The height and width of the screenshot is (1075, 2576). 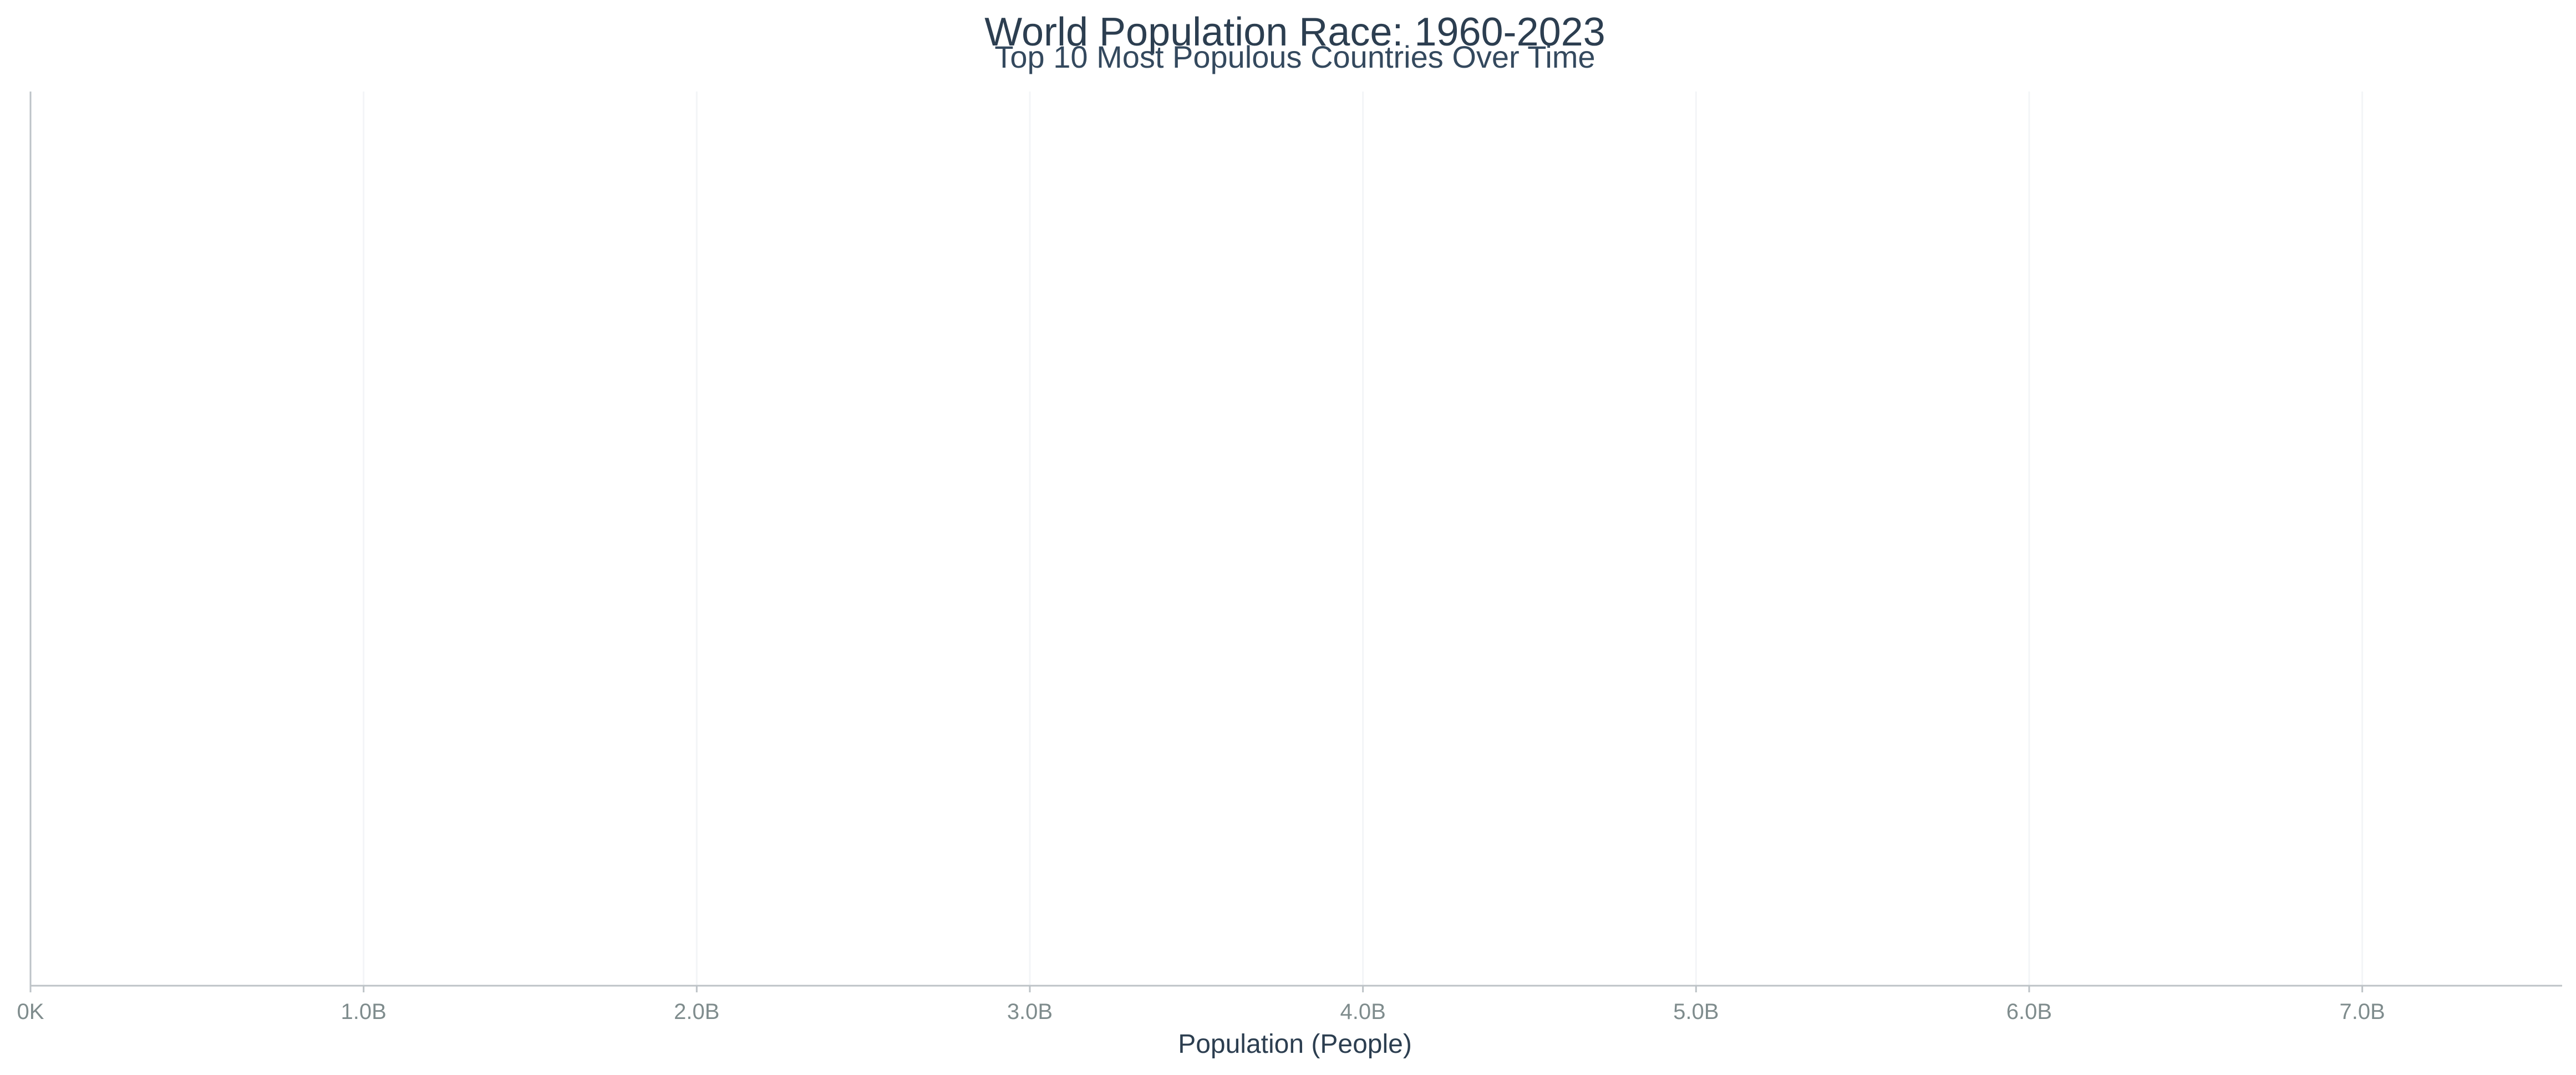 What do you see at coordinates (2362, 1012) in the screenshot?
I see `x-tick-label: 7.0B` at bounding box center [2362, 1012].